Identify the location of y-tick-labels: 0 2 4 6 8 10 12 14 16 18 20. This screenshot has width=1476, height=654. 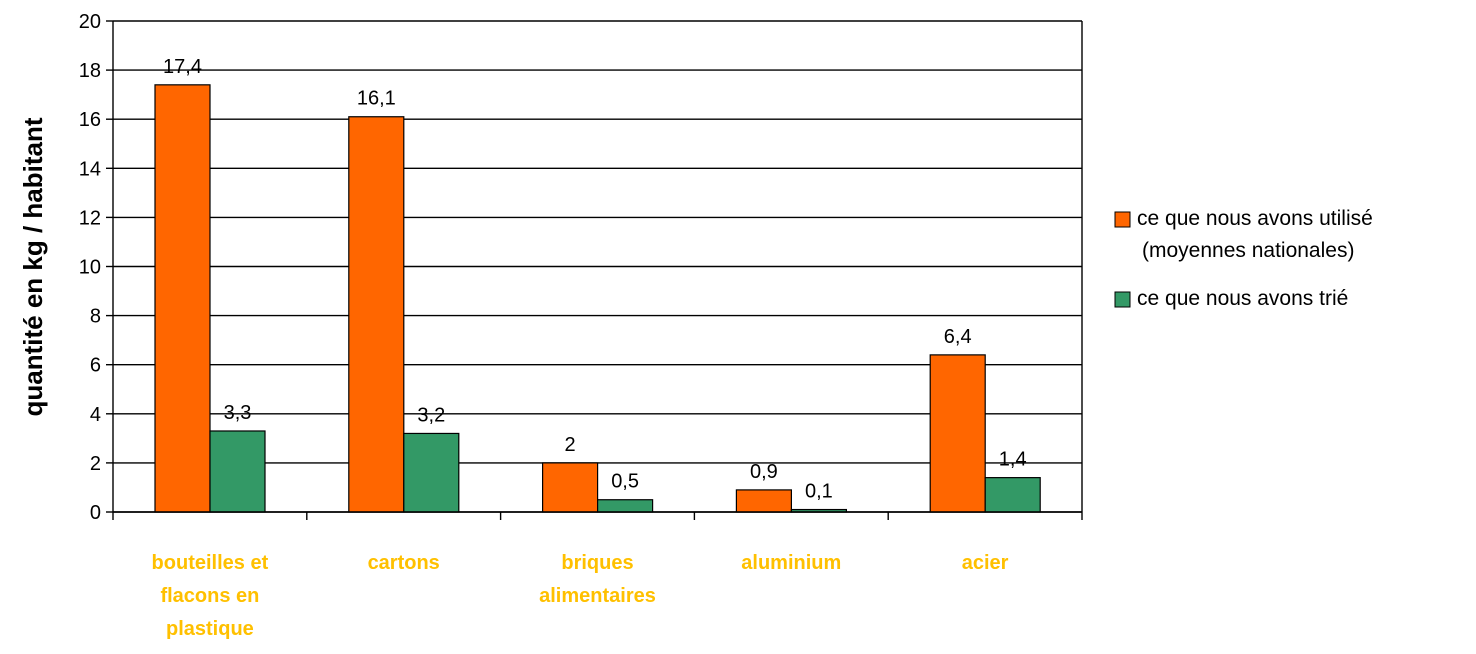
(90, 267).